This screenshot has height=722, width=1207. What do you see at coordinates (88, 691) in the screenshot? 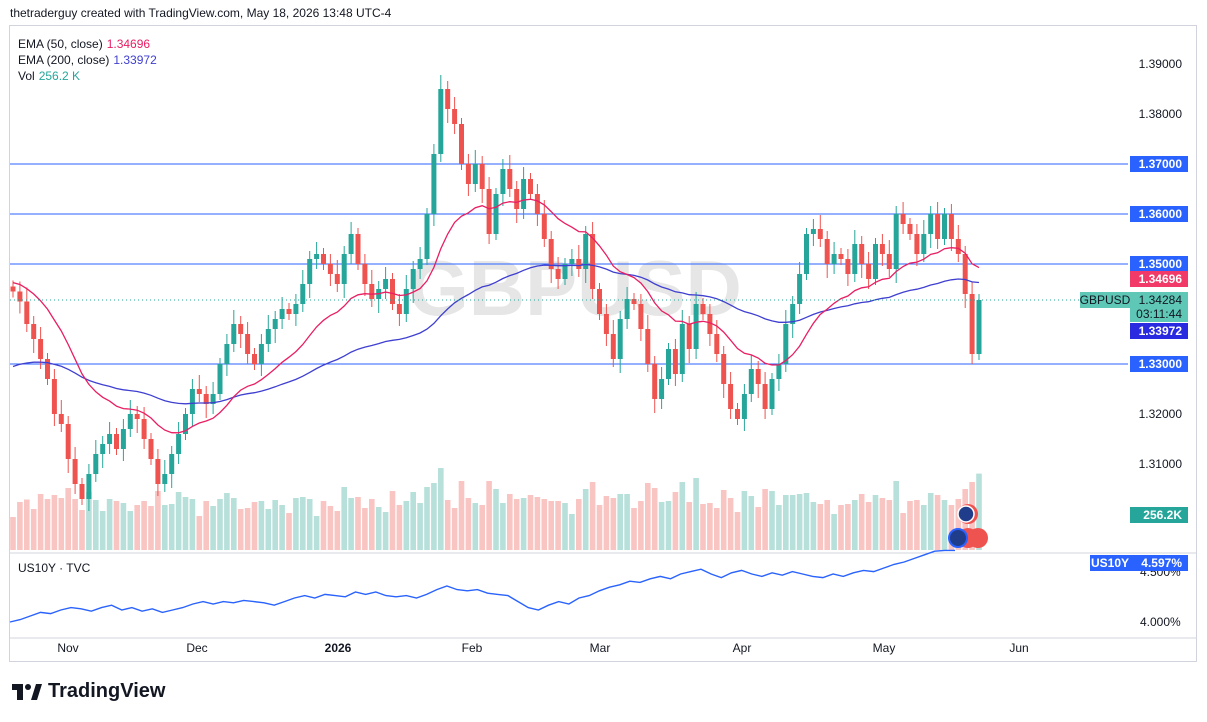
I see `tradingview-logo: TradingView` at bounding box center [88, 691].